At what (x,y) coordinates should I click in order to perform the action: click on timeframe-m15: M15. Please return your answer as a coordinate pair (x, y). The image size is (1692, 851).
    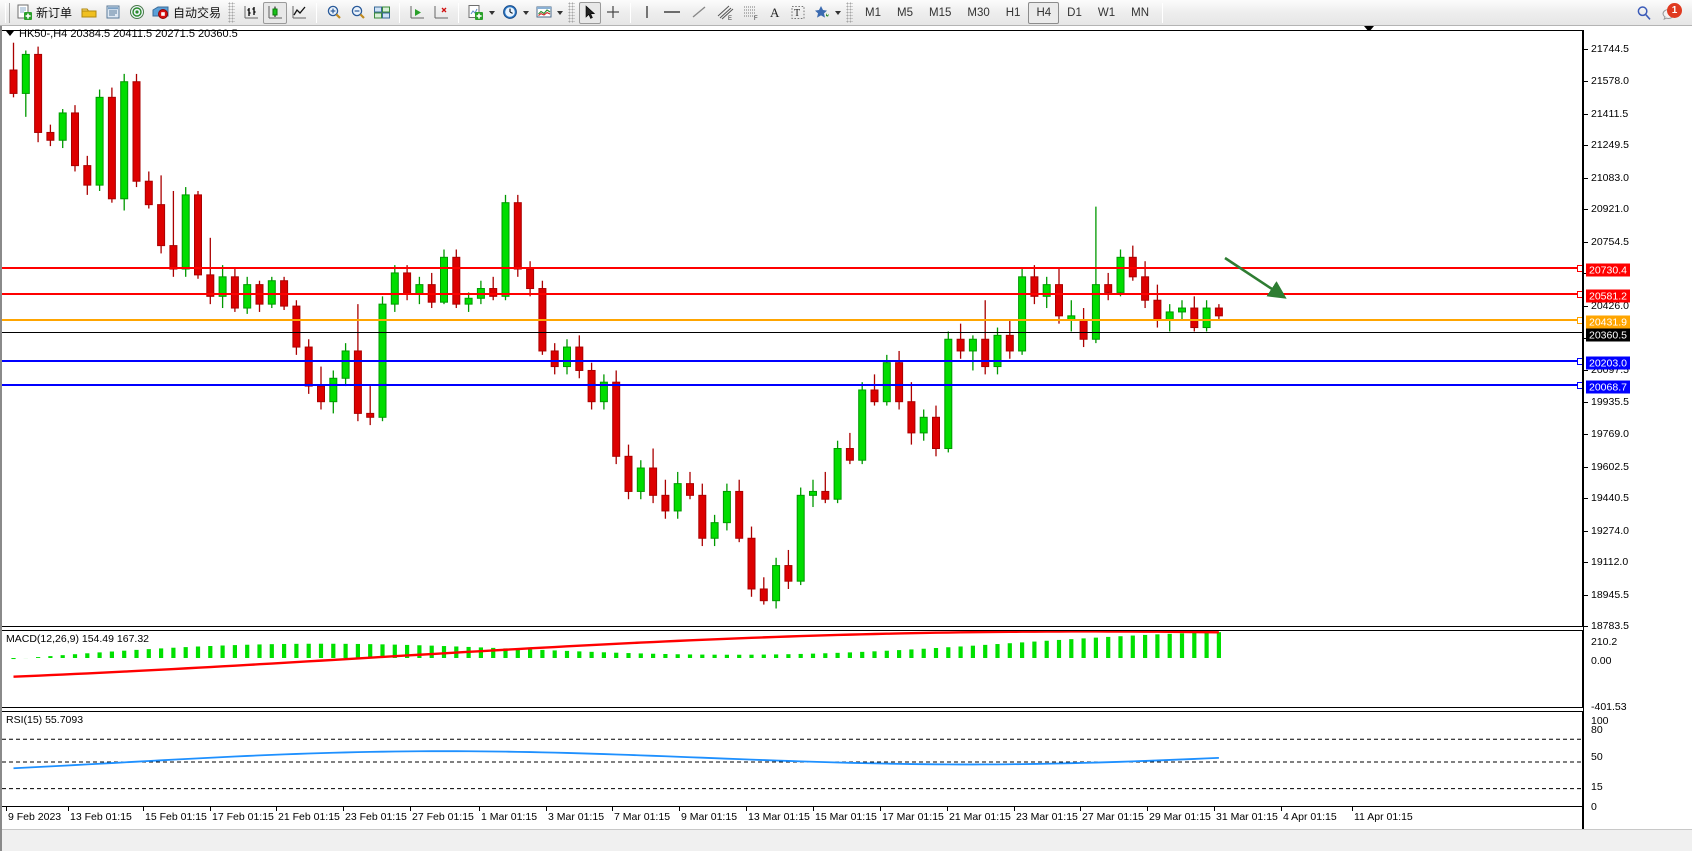
    Looking at the image, I should click on (940, 12).